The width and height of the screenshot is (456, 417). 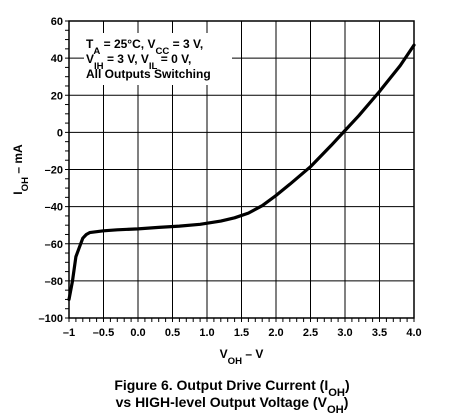 What do you see at coordinates (144, 47) in the screenshot?
I see `annotation-line: TA = 25°C, VCC = 3 V,` at bounding box center [144, 47].